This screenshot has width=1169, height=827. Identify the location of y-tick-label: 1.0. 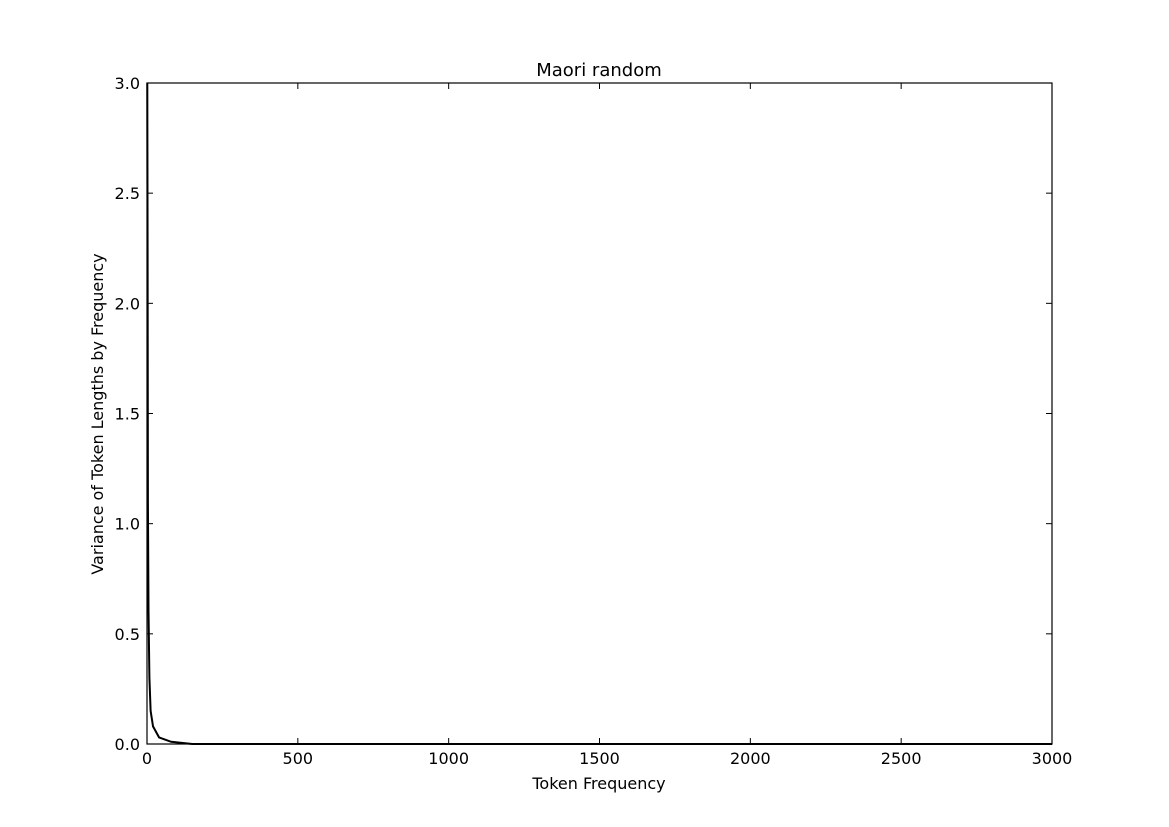
(127, 524).